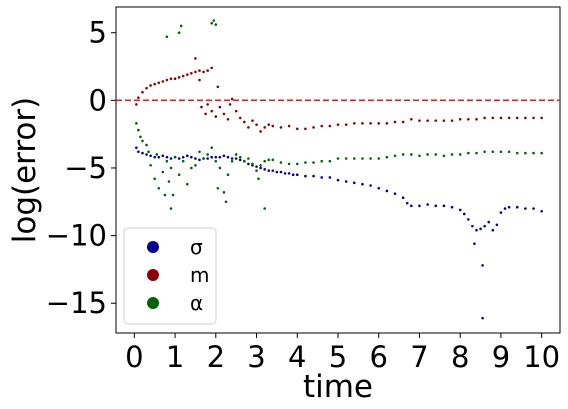  I want to click on legend-box, so click(170, 276).